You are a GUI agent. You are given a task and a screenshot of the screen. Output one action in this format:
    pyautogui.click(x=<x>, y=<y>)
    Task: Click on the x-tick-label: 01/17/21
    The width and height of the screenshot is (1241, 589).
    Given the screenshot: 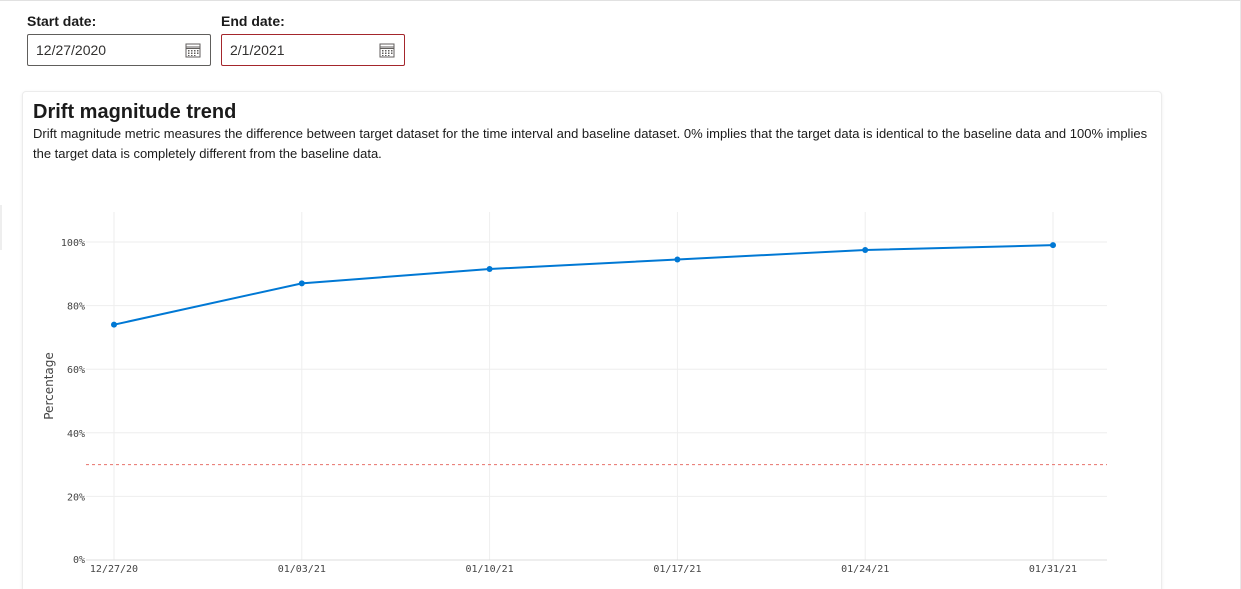 What is the action you would take?
    pyautogui.click(x=677, y=569)
    